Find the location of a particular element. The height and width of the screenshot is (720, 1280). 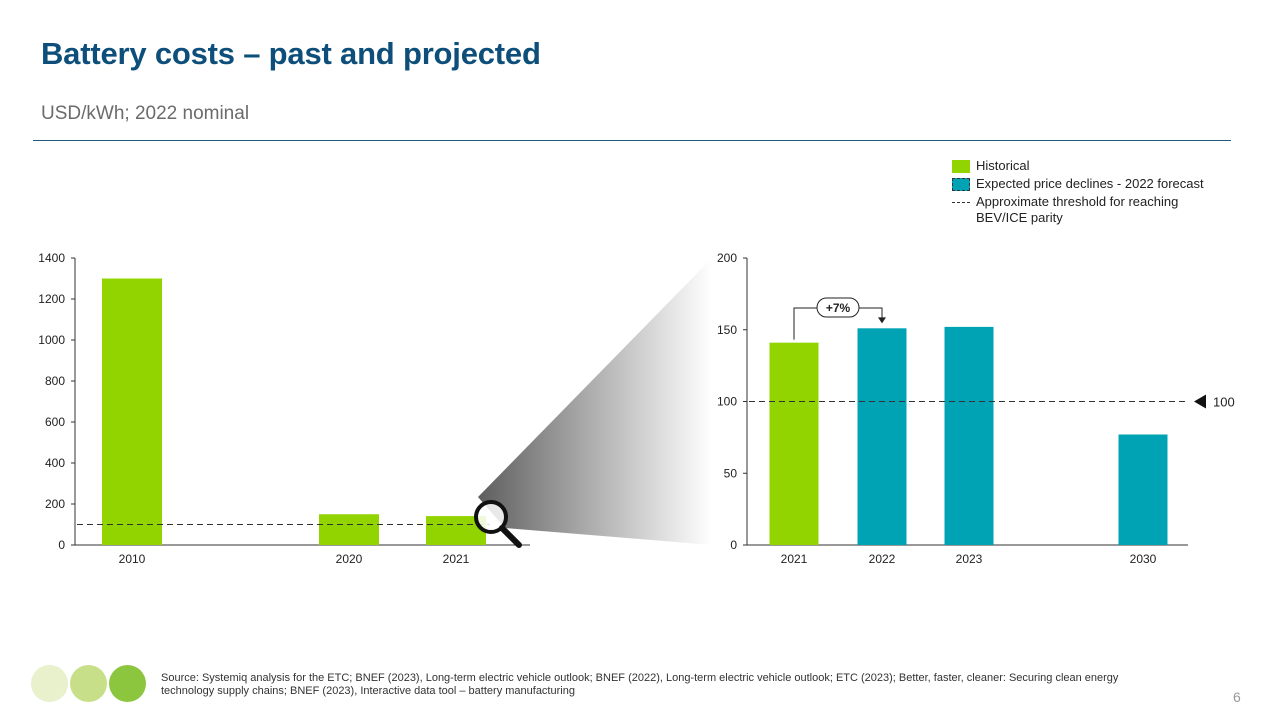

legend-item-historical: Historical is located at coordinates (1102, 167).